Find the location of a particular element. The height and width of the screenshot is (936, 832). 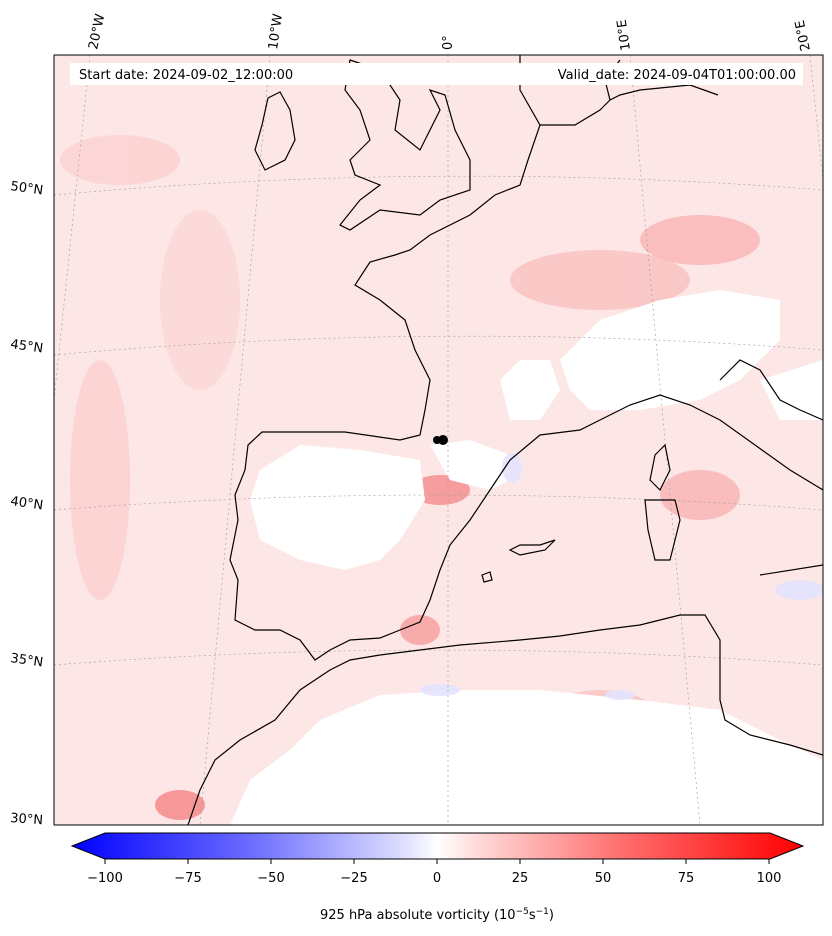

colorbar-tick-label: −25 is located at coordinates (353, 878).